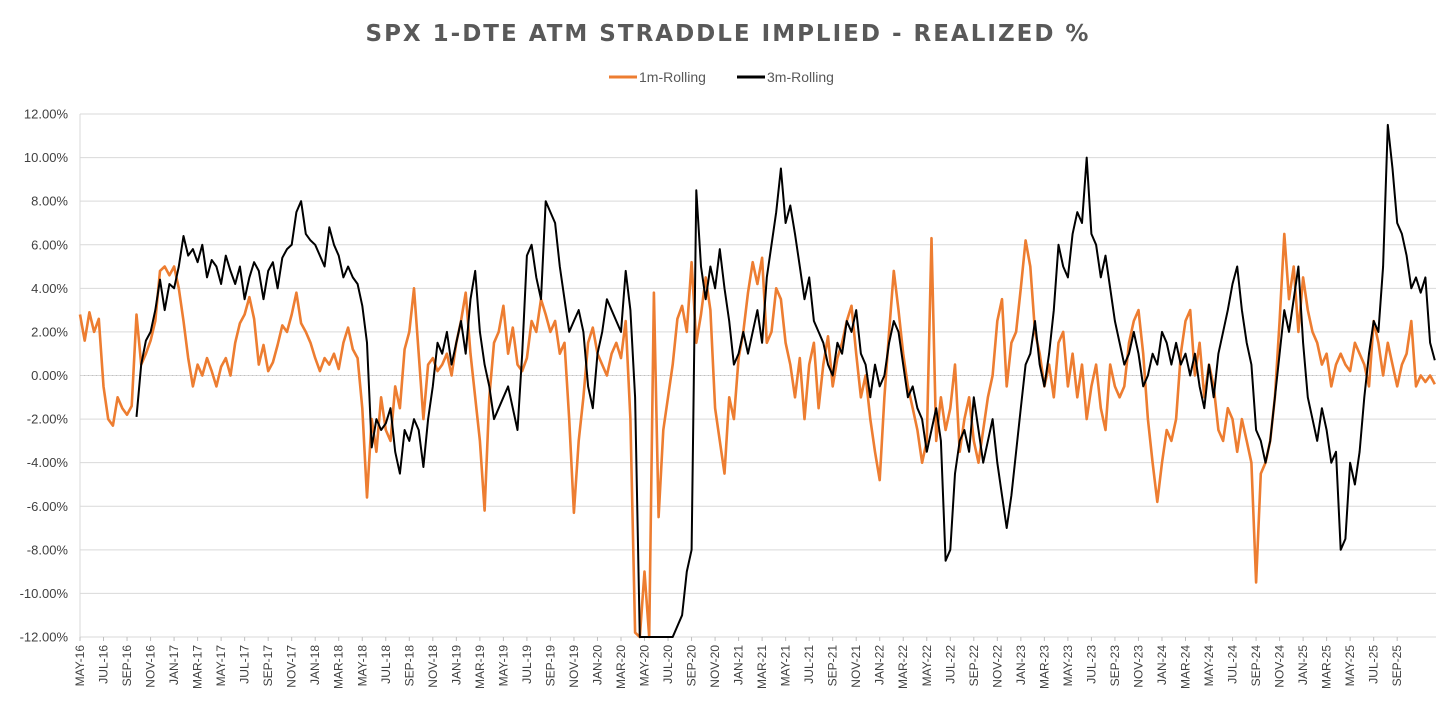 Image resolution: width=1456 pixels, height=720 pixels. Describe the element at coordinates (786, 666) in the screenshot. I see `x-tick-label: MAY-21` at that location.